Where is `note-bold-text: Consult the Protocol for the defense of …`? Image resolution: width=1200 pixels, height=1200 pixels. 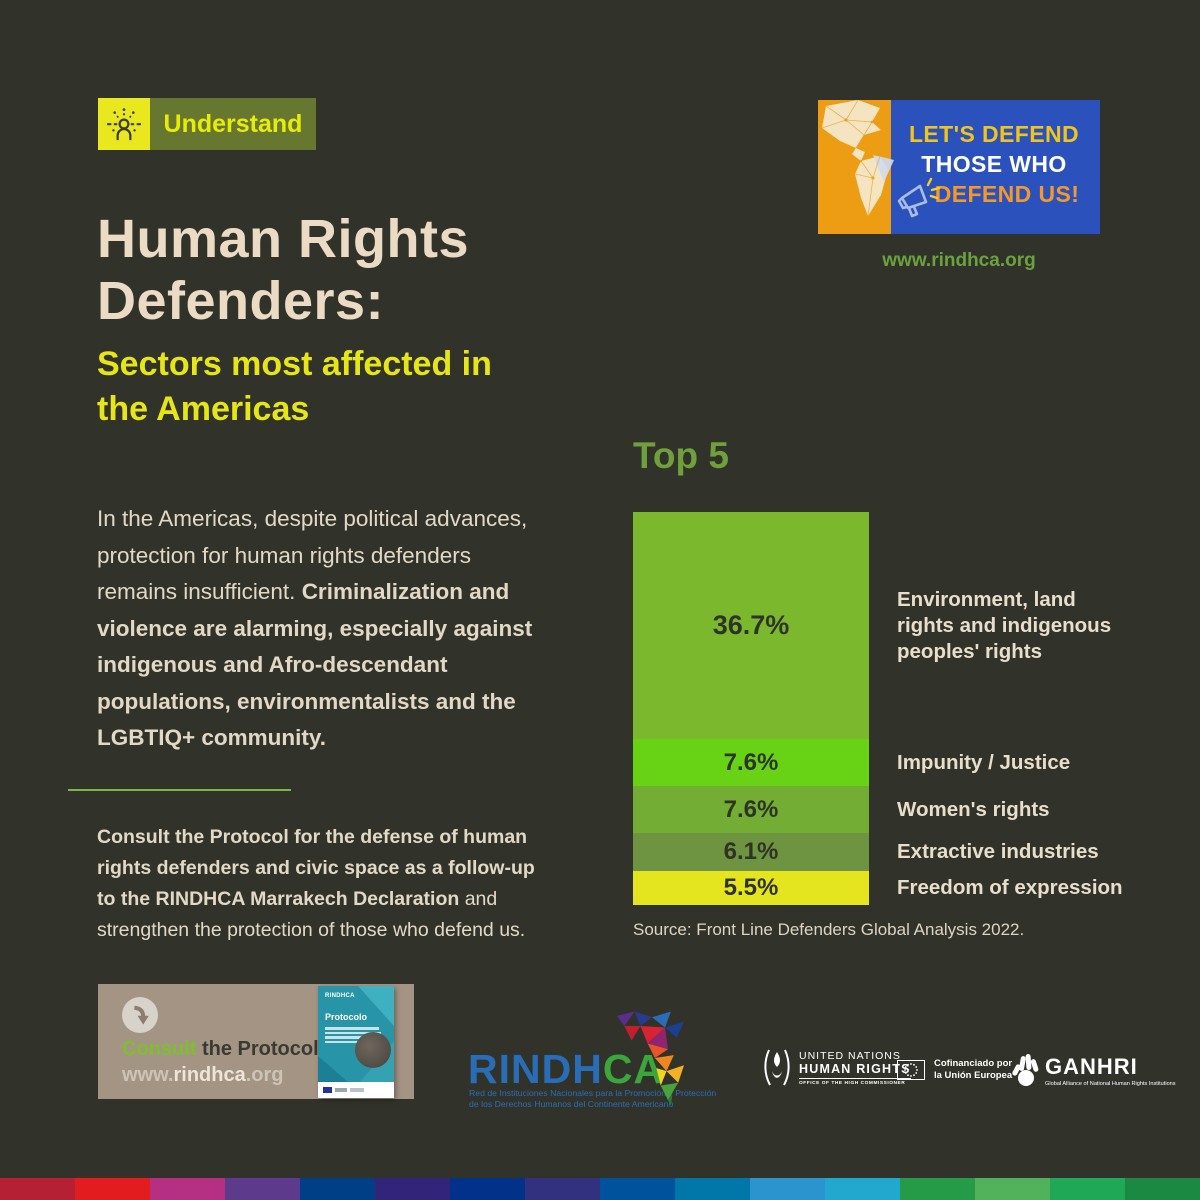
note-bold-text: Consult the Protocol for the defense of … is located at coordinates (316, 868).